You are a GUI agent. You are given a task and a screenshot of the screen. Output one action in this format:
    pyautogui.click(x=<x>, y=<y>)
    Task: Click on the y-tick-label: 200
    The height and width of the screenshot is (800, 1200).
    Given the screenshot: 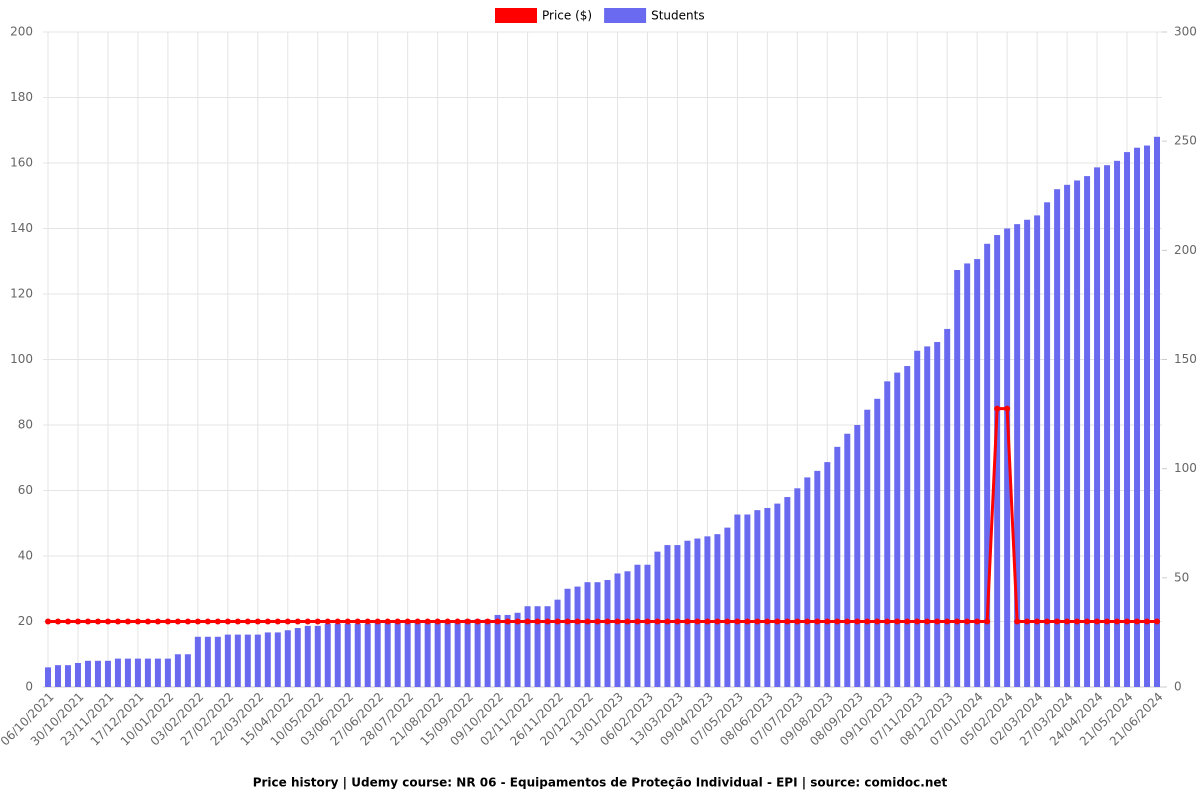 What is the action you would take?
    pyautogui.click(x=21, y=32)
    